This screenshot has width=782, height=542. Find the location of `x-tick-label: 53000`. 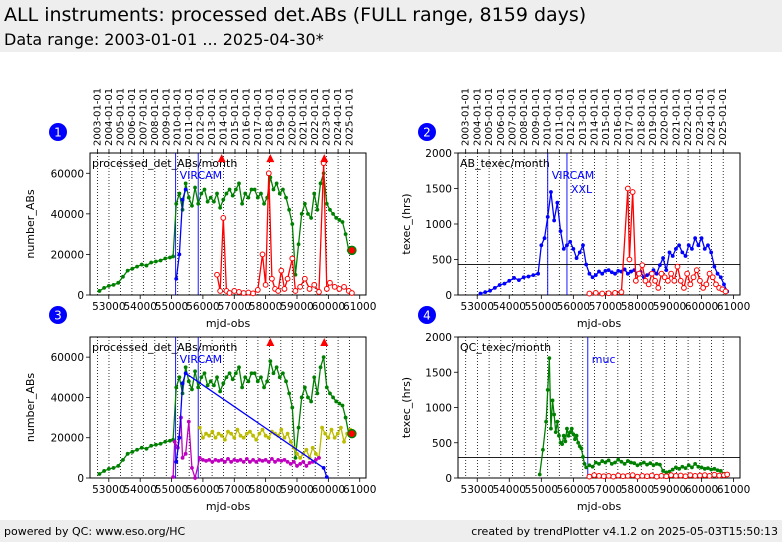

x-tick-label: 53000 is located at coordinates (477, 490).